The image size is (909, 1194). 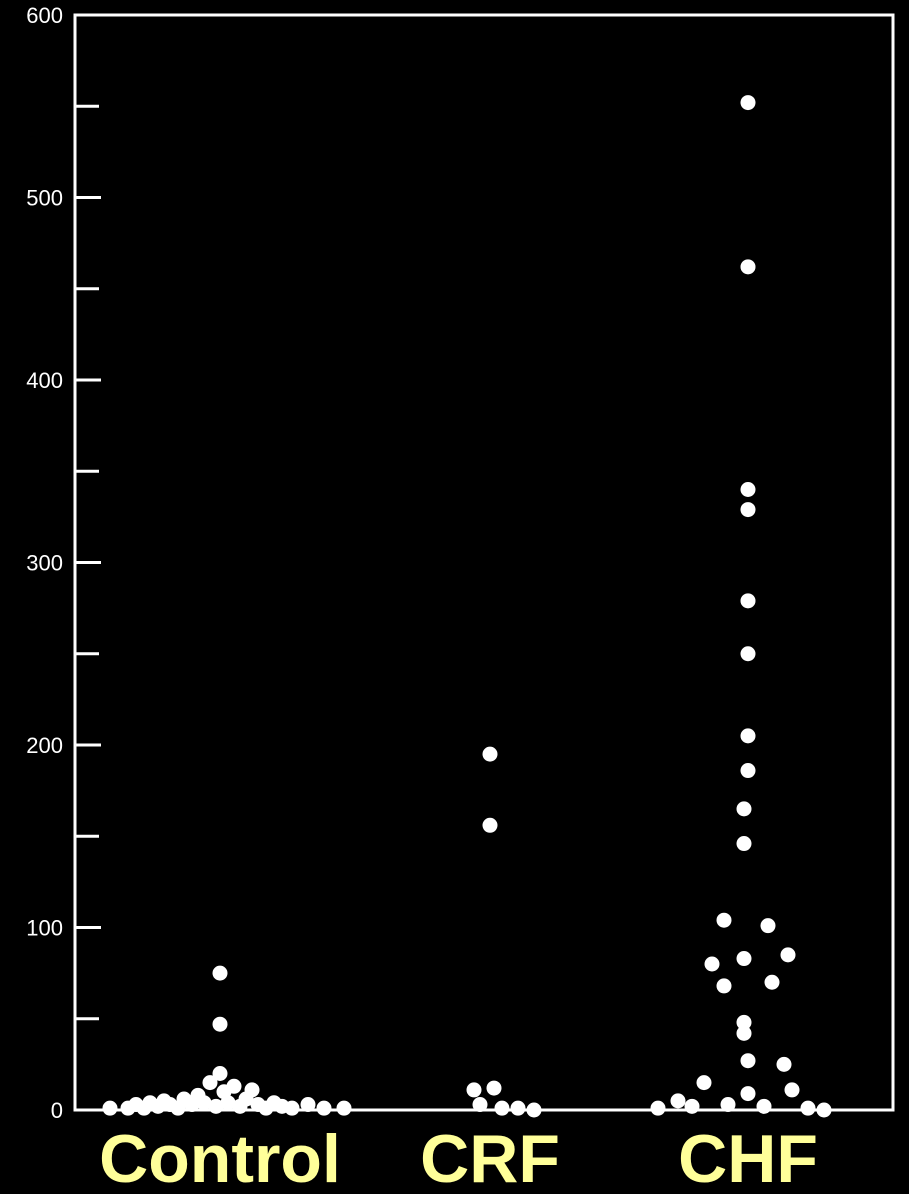 I want to click on y-tick-label: 300, so click(x=44, y=563).